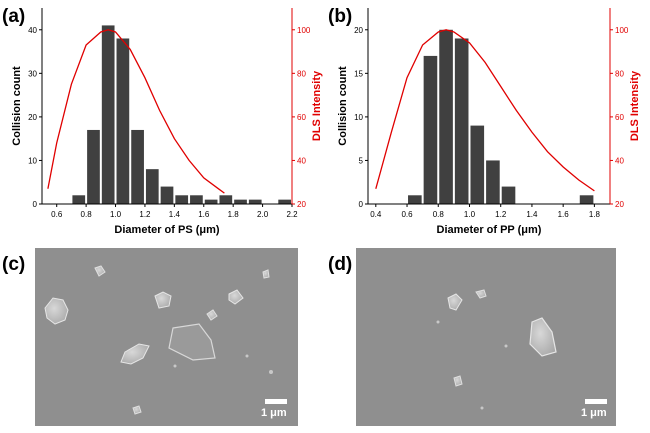 The image size is (650, 433). Describe the element at coordinates (276, 401) in the screenshot. I see `scale-bar-c` at that location.